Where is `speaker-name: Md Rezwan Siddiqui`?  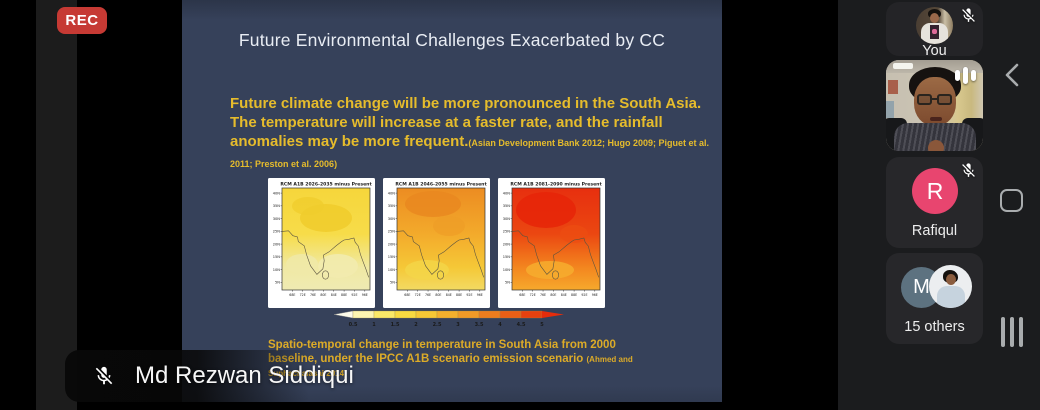 speaker-name: Md Rezwan Siddiqui is located at coordinates (244, 375).